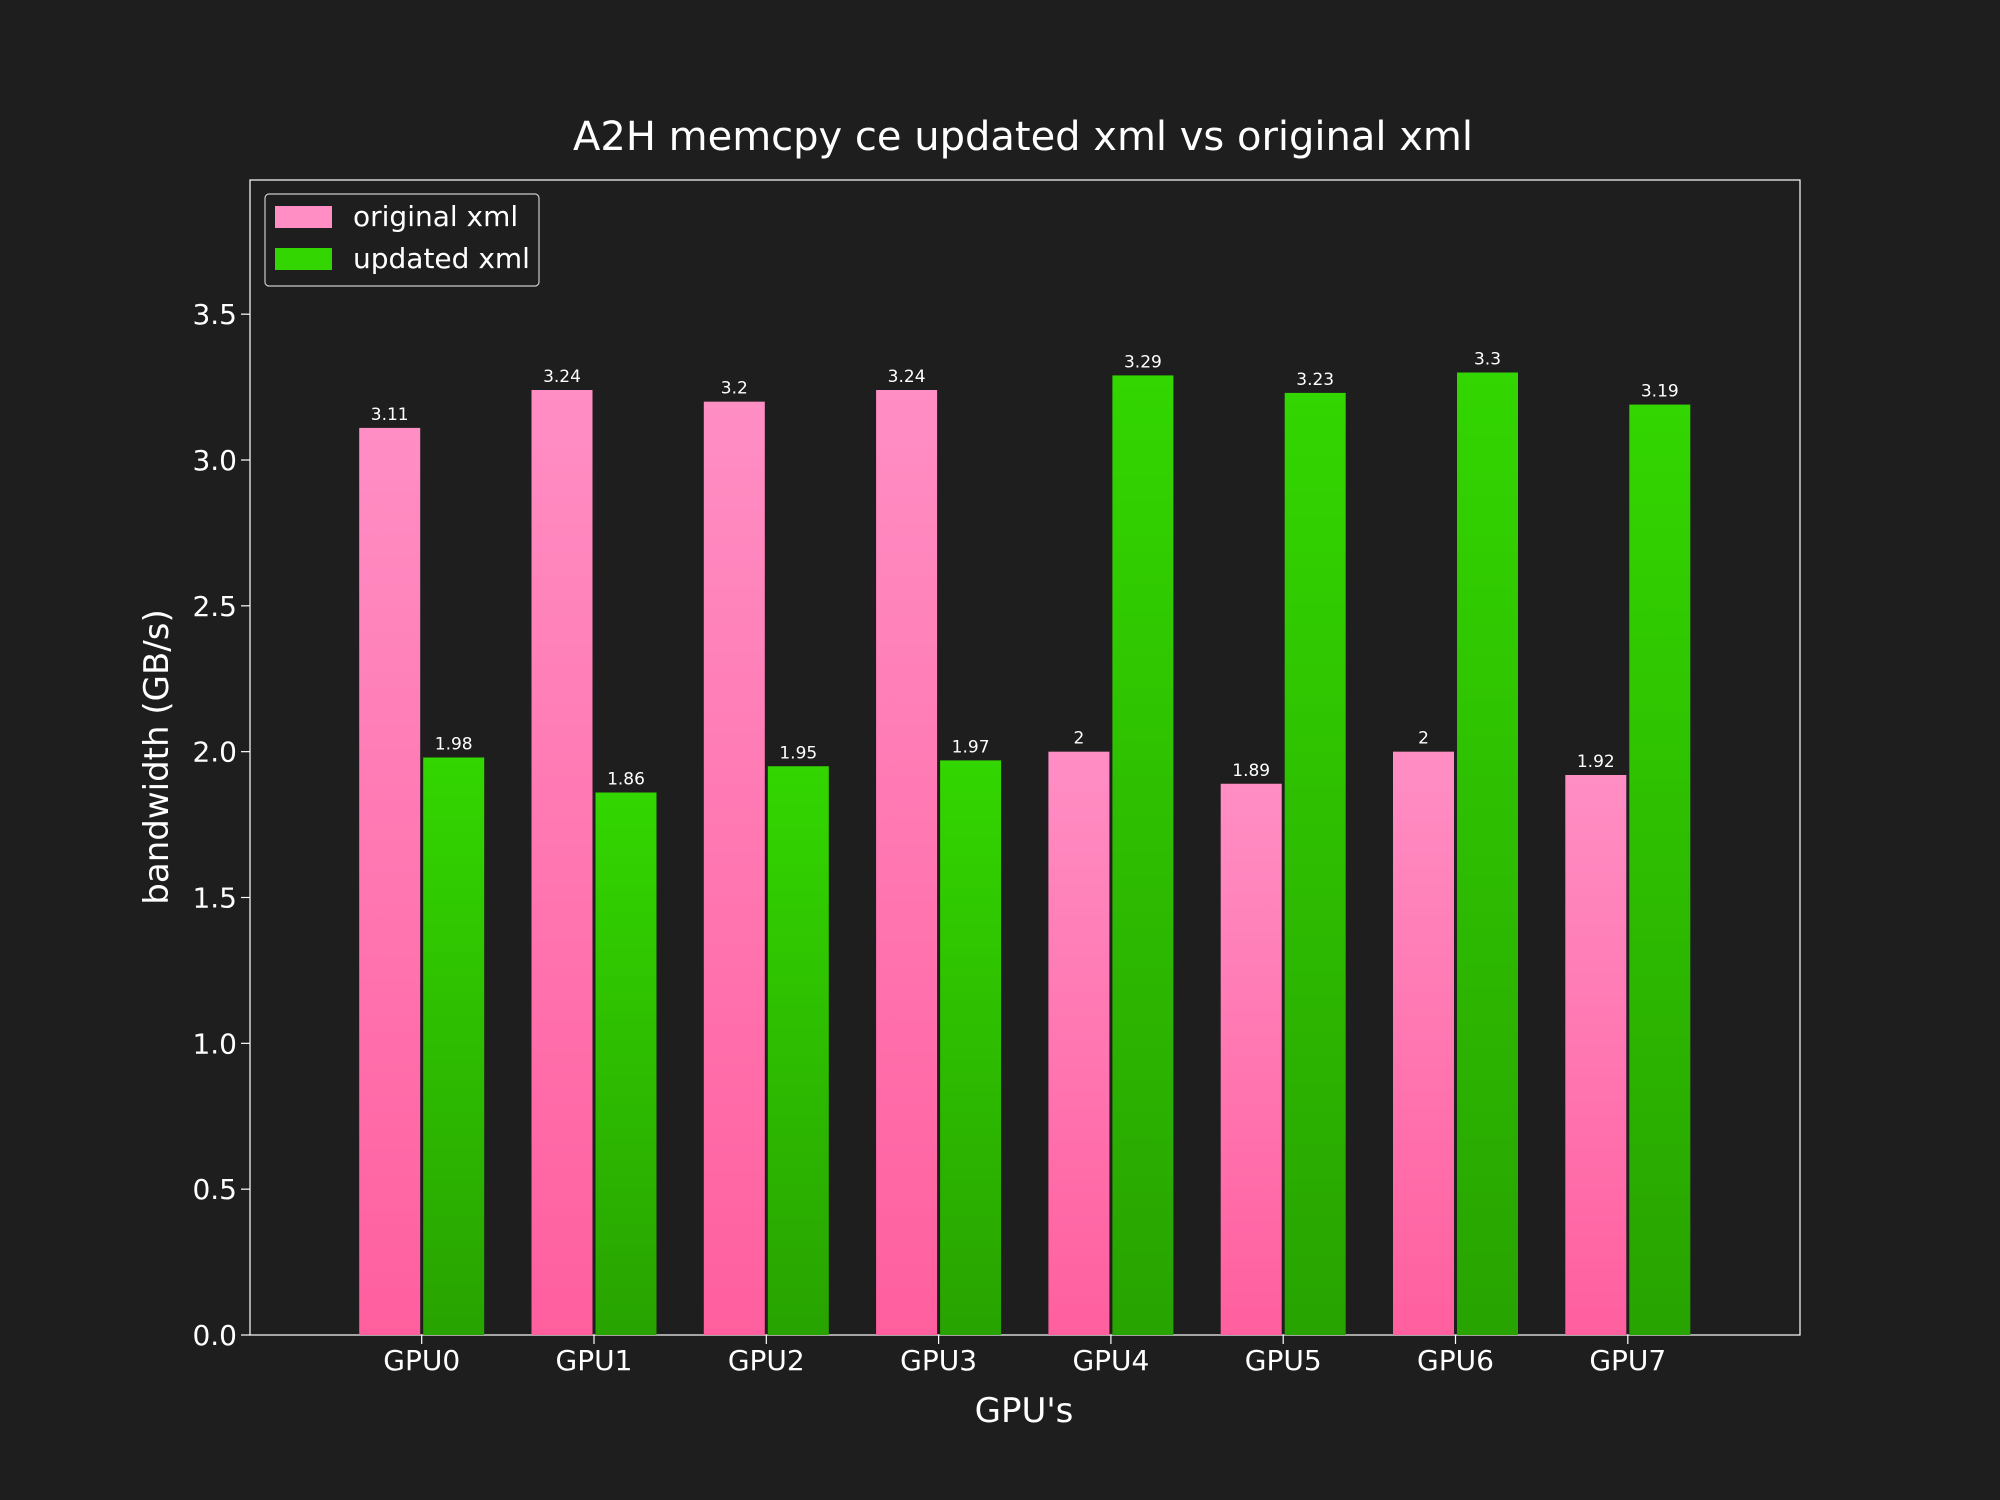  Describe the element at coordinates (1596, 762) in the screenshot. I see `data-label: 1.92` at that location.